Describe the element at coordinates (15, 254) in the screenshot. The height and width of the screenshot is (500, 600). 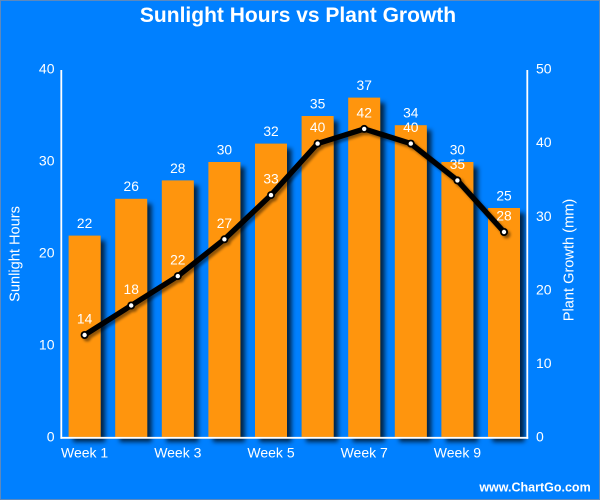
I see `svg-text: Sunlight Hours` at that location.